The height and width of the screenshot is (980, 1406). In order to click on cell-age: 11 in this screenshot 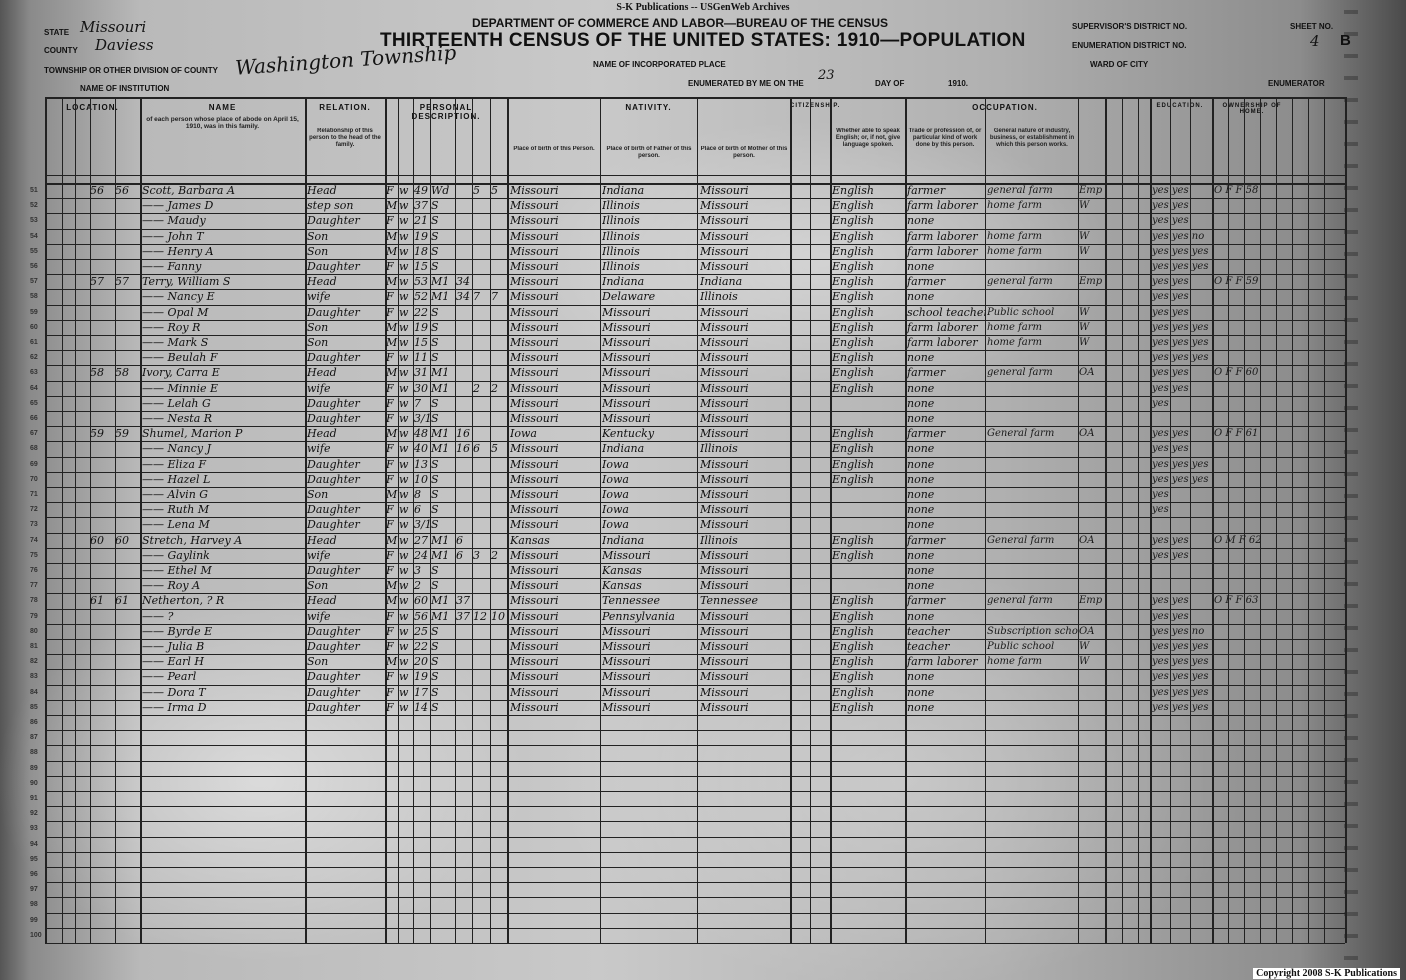, I will do `click(421, 358)`.